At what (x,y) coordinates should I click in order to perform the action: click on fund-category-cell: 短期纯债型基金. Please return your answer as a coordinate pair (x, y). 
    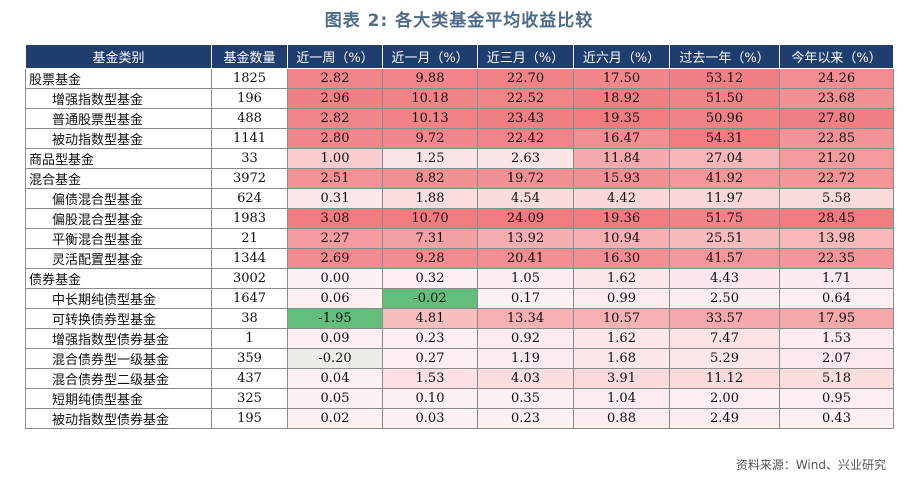
    Looking at the image, I should click on (118, 398).